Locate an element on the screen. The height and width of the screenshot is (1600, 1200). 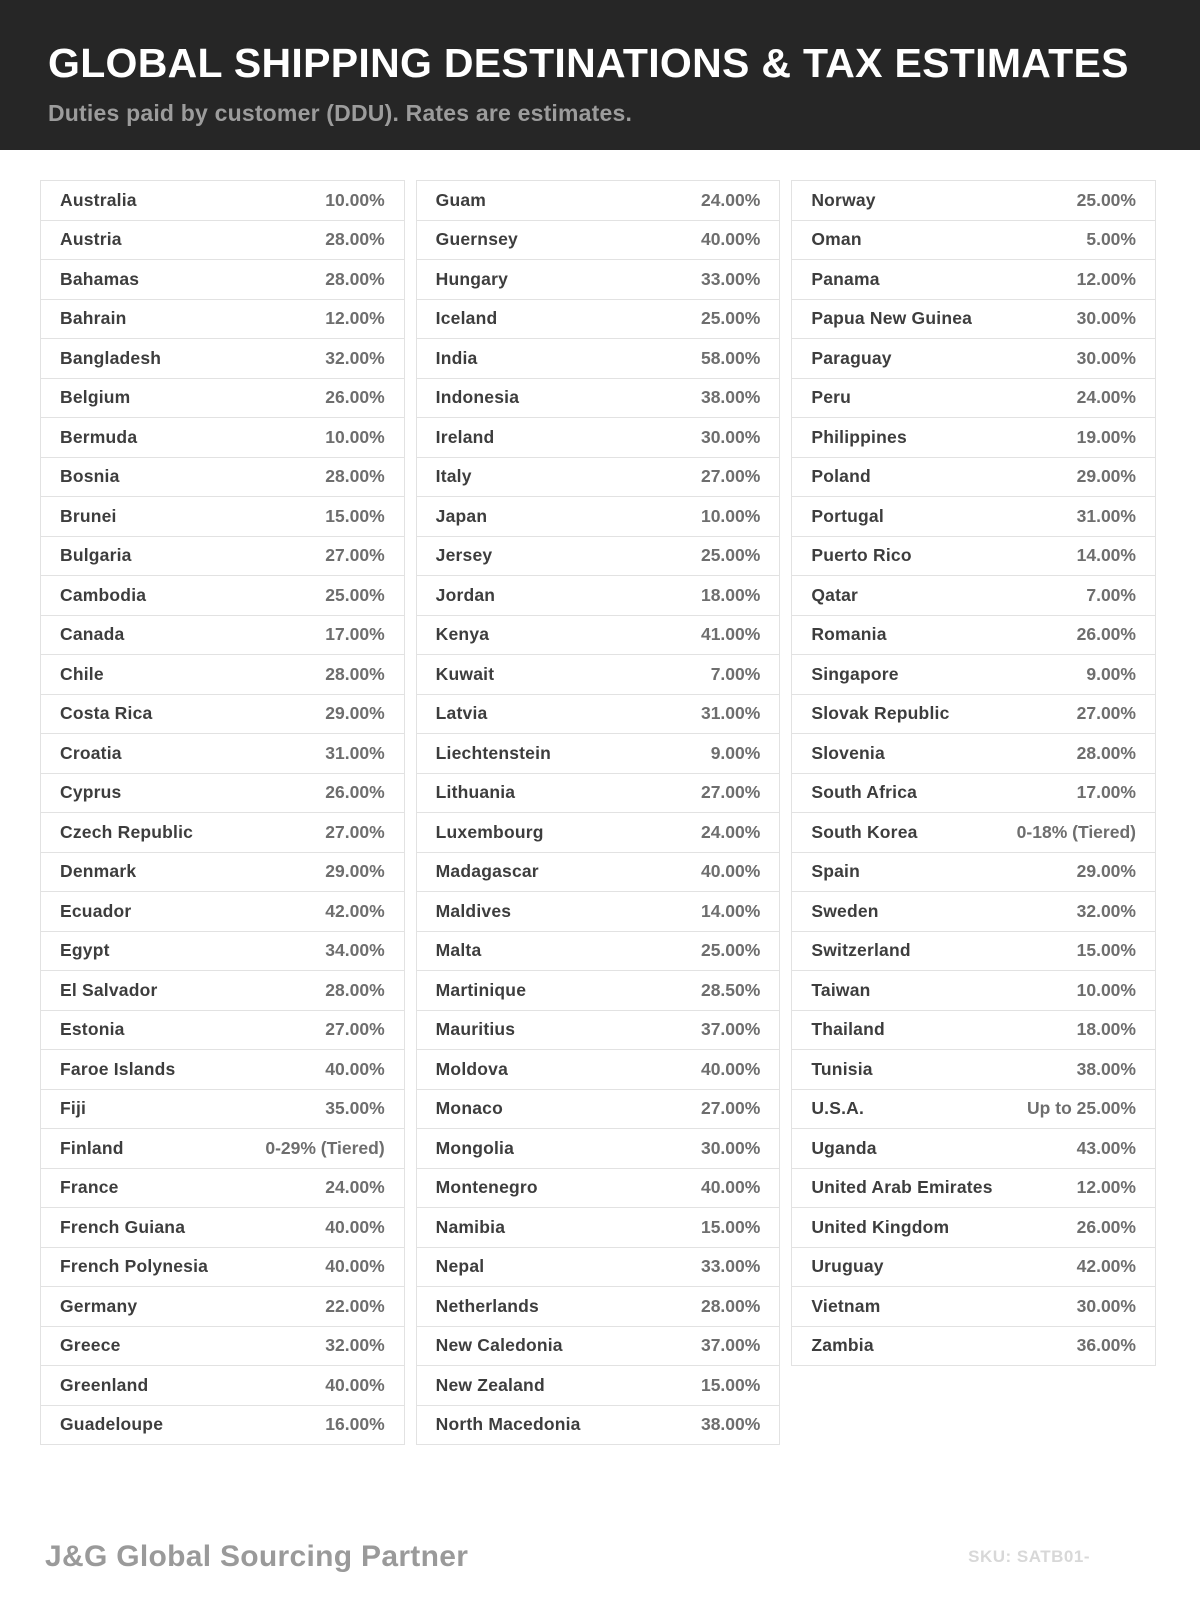
tax-rate: 42.00% is located at coordinates (355, 910).